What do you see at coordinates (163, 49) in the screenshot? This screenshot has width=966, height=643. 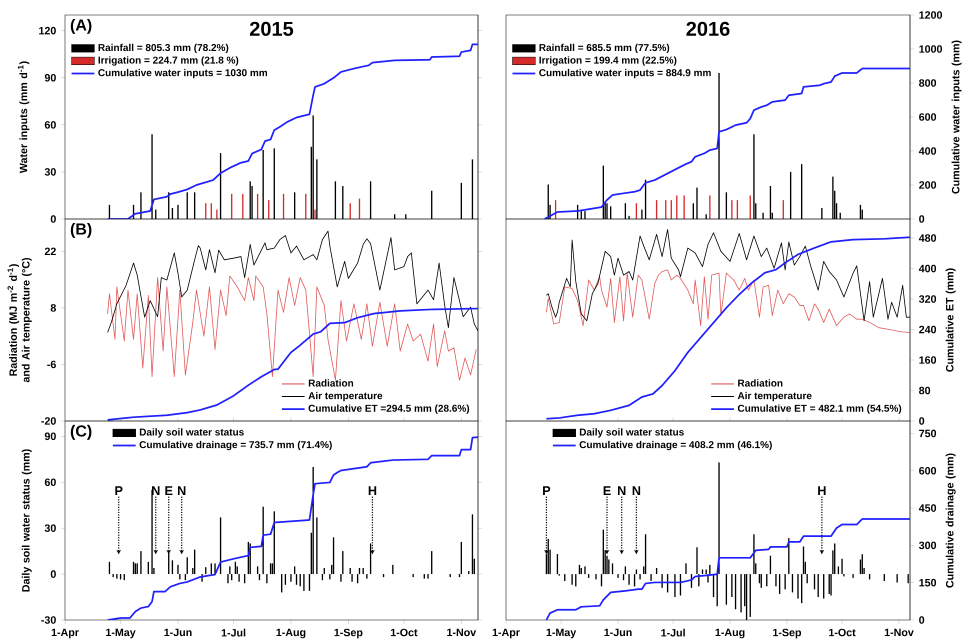 I see `legend-label: Rainfall = 805.3 mm (78.2%)` at bounding box center [163, 49].